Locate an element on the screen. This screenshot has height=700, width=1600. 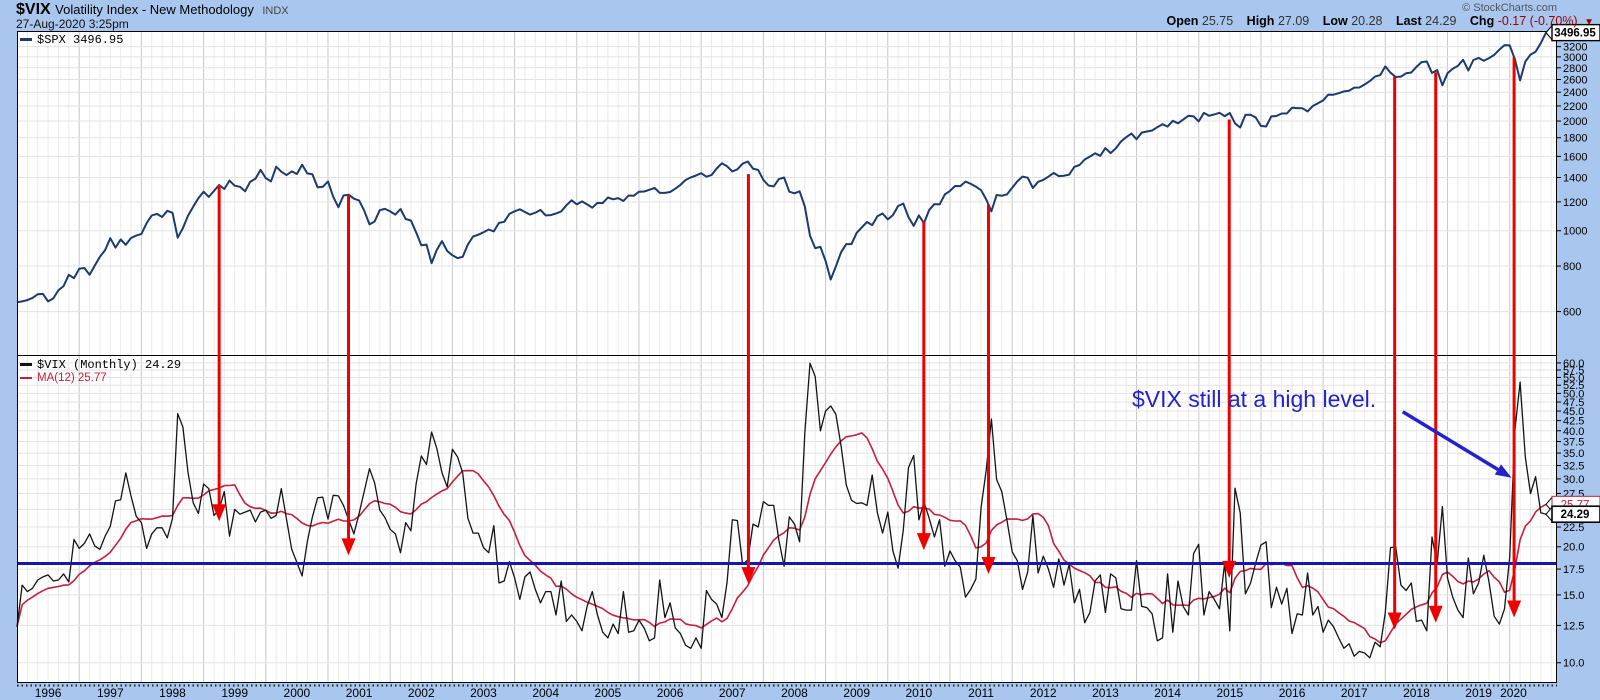
low-label: Low is located at coordinates (1335, 21).